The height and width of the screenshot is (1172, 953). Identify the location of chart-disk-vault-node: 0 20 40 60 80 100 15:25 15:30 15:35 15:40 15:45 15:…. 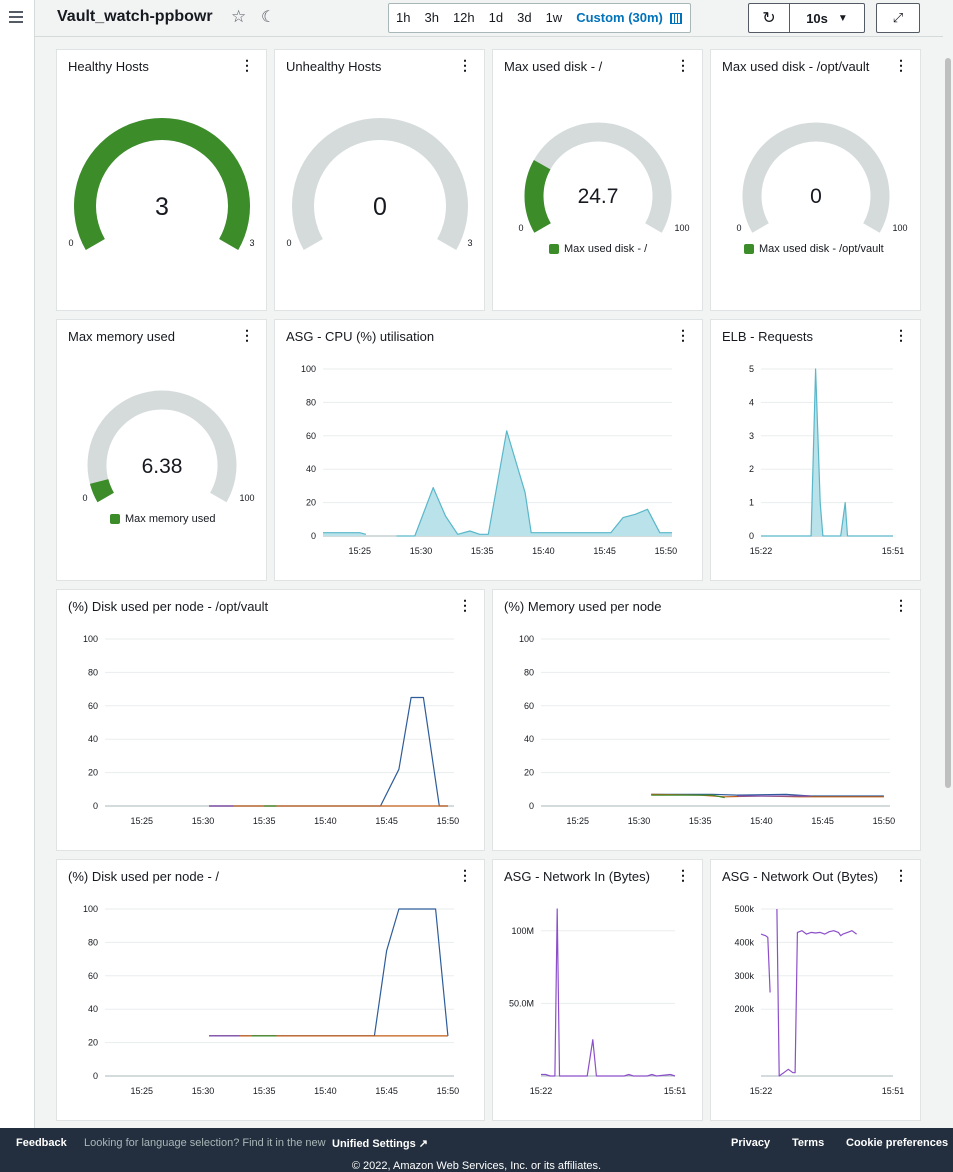
(271, 730).